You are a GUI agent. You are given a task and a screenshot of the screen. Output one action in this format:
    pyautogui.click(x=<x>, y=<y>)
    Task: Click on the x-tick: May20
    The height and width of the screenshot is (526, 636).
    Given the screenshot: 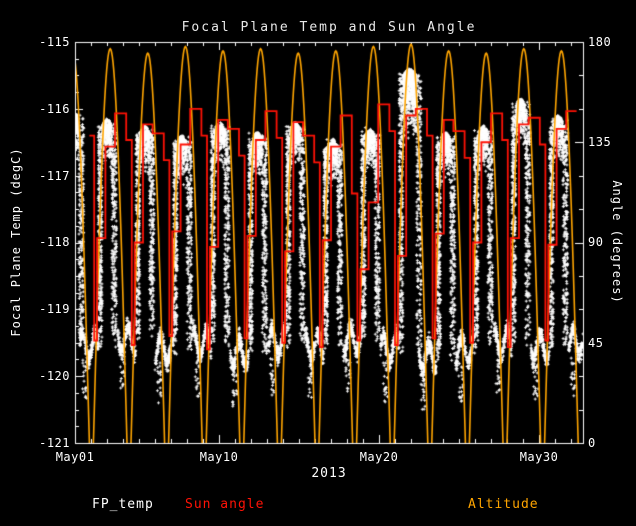 What is the action you would take?
    pyautogui.click(x=379, y=457)
    